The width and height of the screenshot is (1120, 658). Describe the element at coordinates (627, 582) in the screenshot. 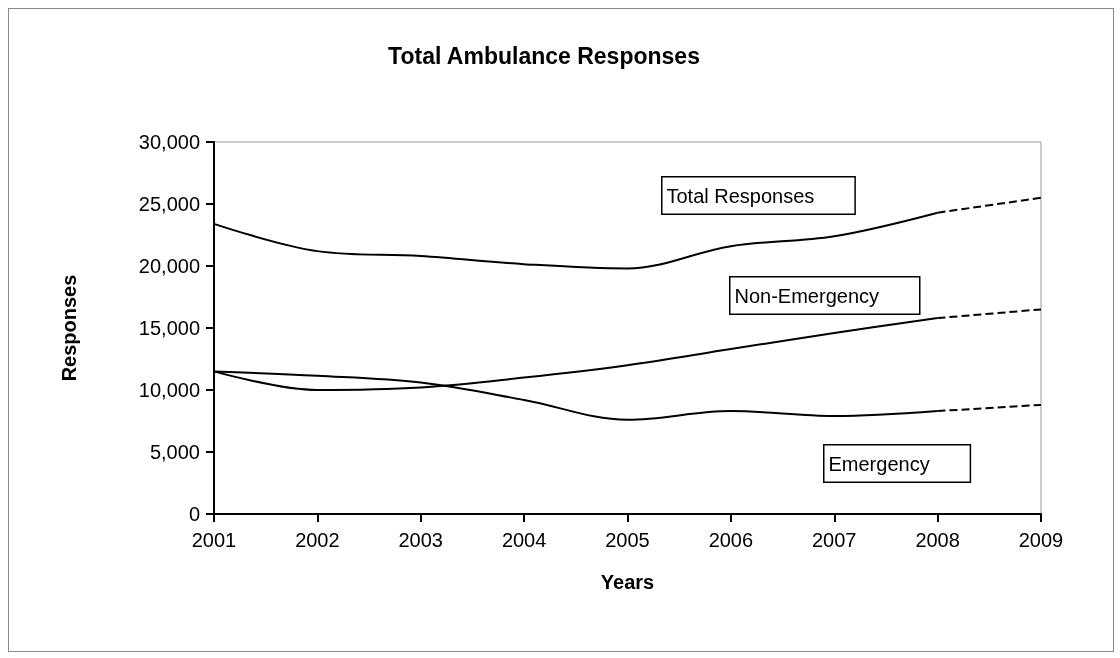

I see `x-axis-title: Years` at that location.